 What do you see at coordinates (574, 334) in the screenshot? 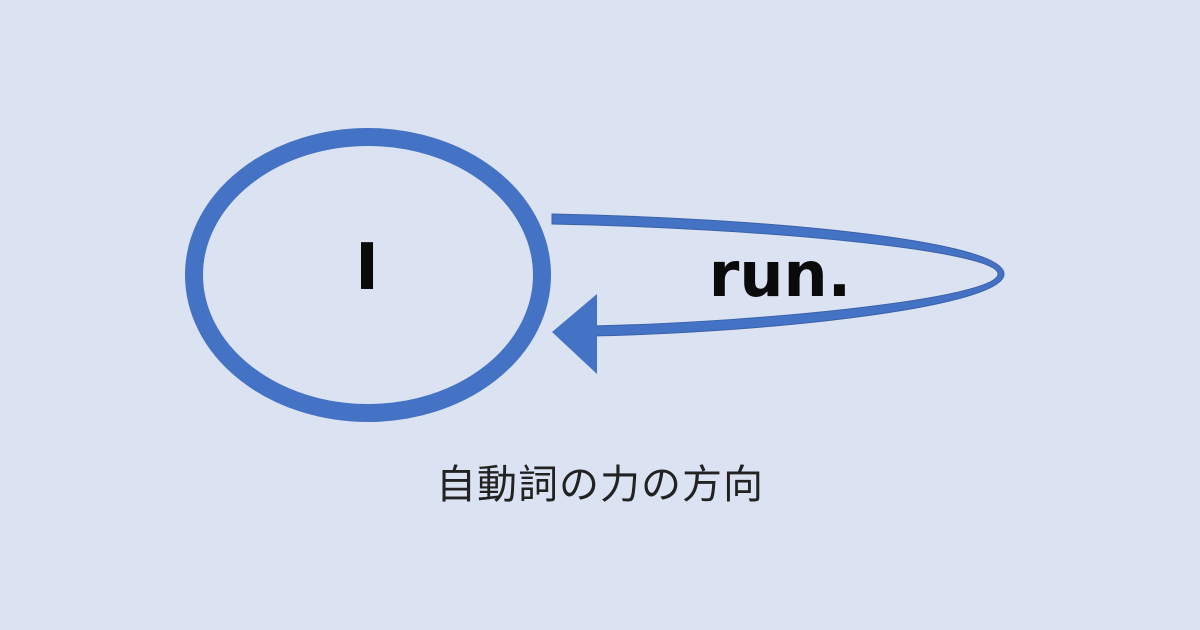
I see `force-arrow-head-icon` at bounding box center [574, 334].